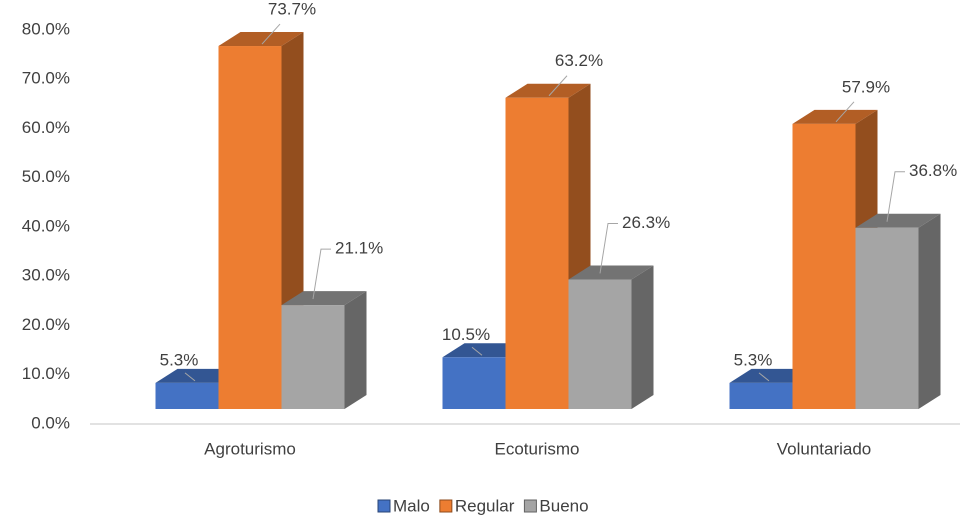  What do you see at coordinates (46, 78) in the screenshot?
I see `y-tick-label: 70.0%` at bounding box center [46, 78].